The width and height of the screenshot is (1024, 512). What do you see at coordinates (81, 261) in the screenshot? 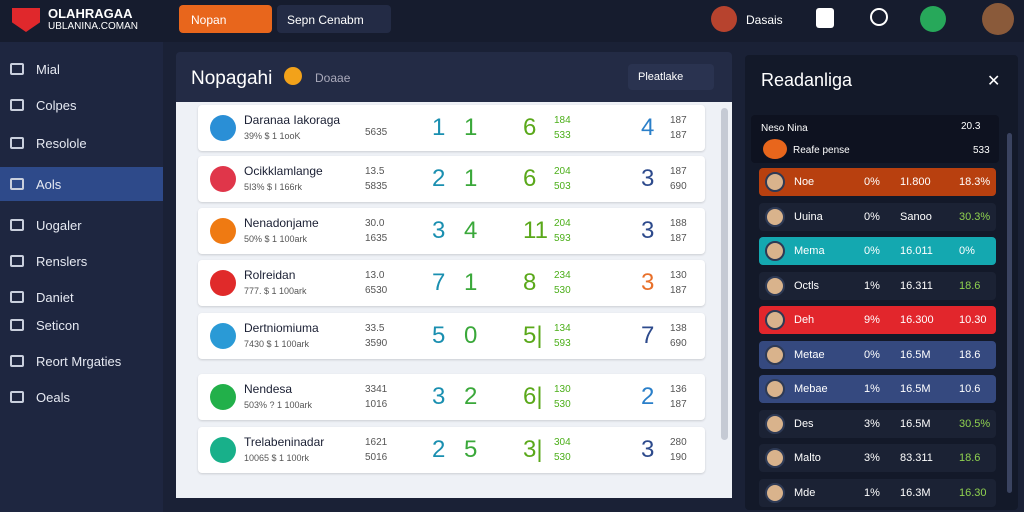
I see `nav-item: Renslers` at bounding box center [81, 261].